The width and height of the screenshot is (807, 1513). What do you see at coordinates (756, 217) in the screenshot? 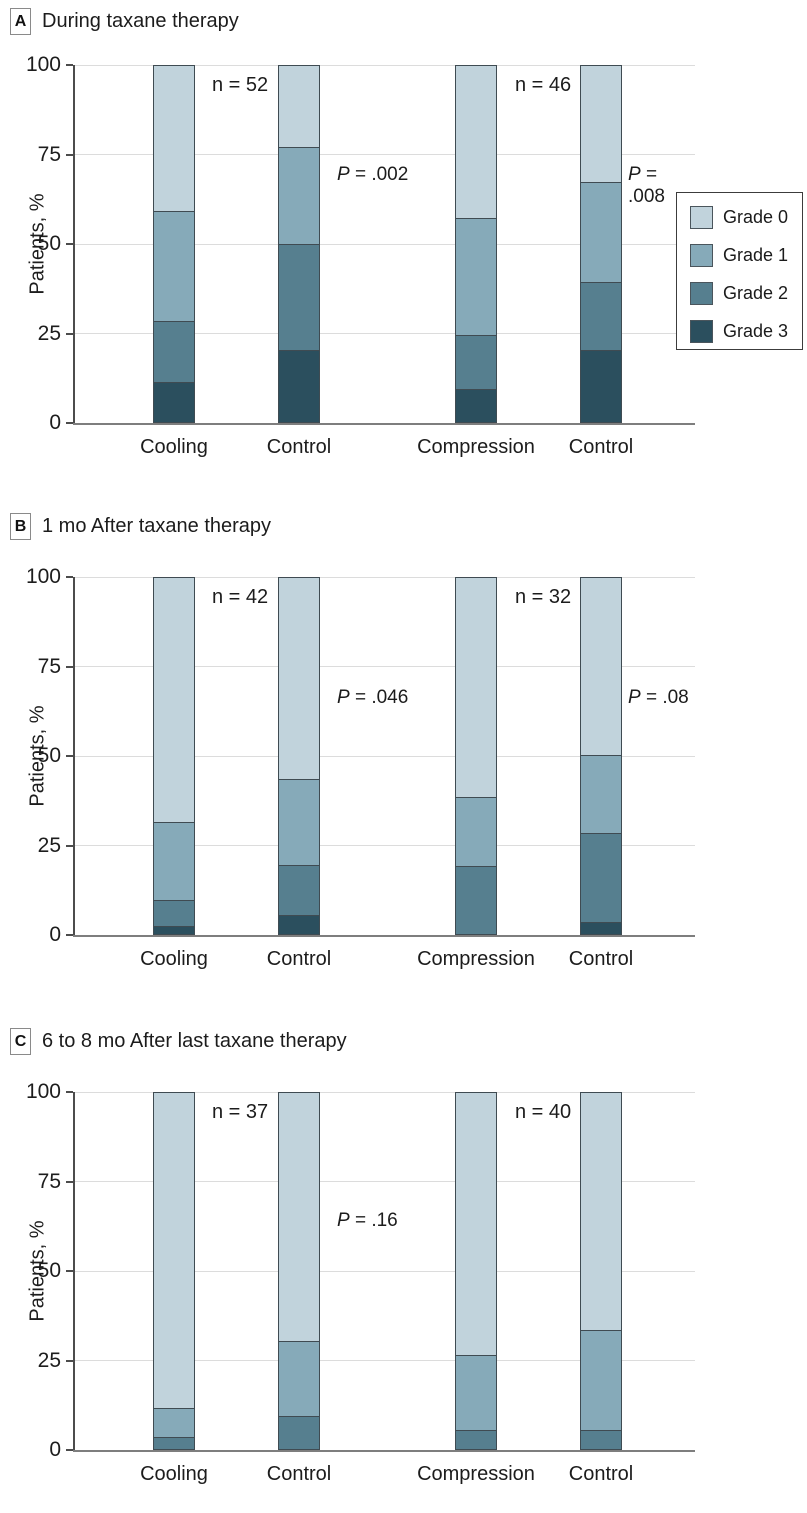
I see `legend-label-grade-0: Grade 0` at bounding box center [756, 217].